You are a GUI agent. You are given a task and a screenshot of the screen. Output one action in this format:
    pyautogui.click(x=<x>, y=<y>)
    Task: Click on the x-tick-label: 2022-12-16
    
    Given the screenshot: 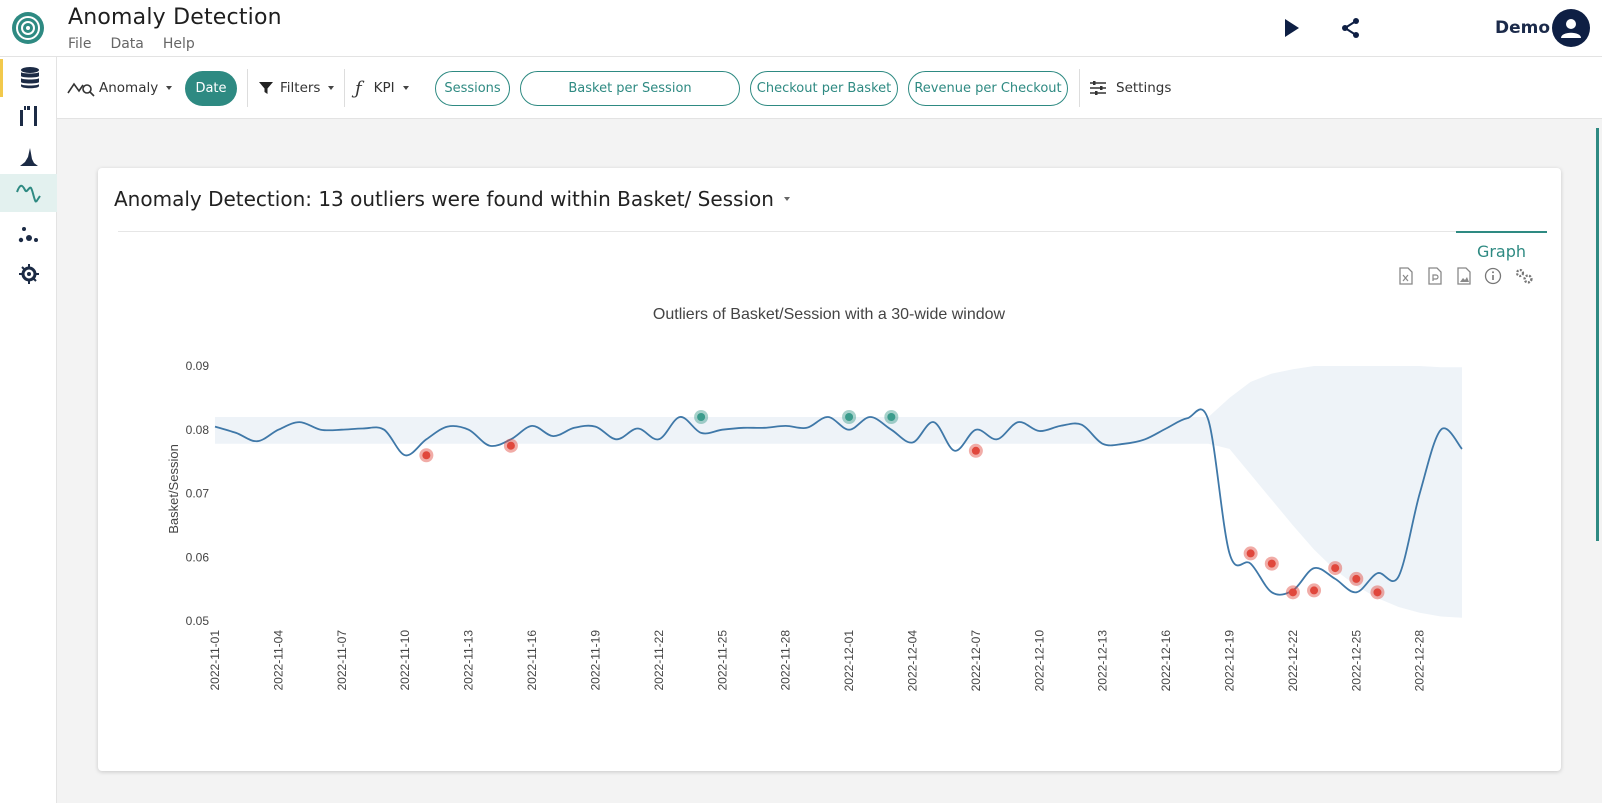 What is the action you would take?
    pyautogui.click(x=1166, y=661)
    